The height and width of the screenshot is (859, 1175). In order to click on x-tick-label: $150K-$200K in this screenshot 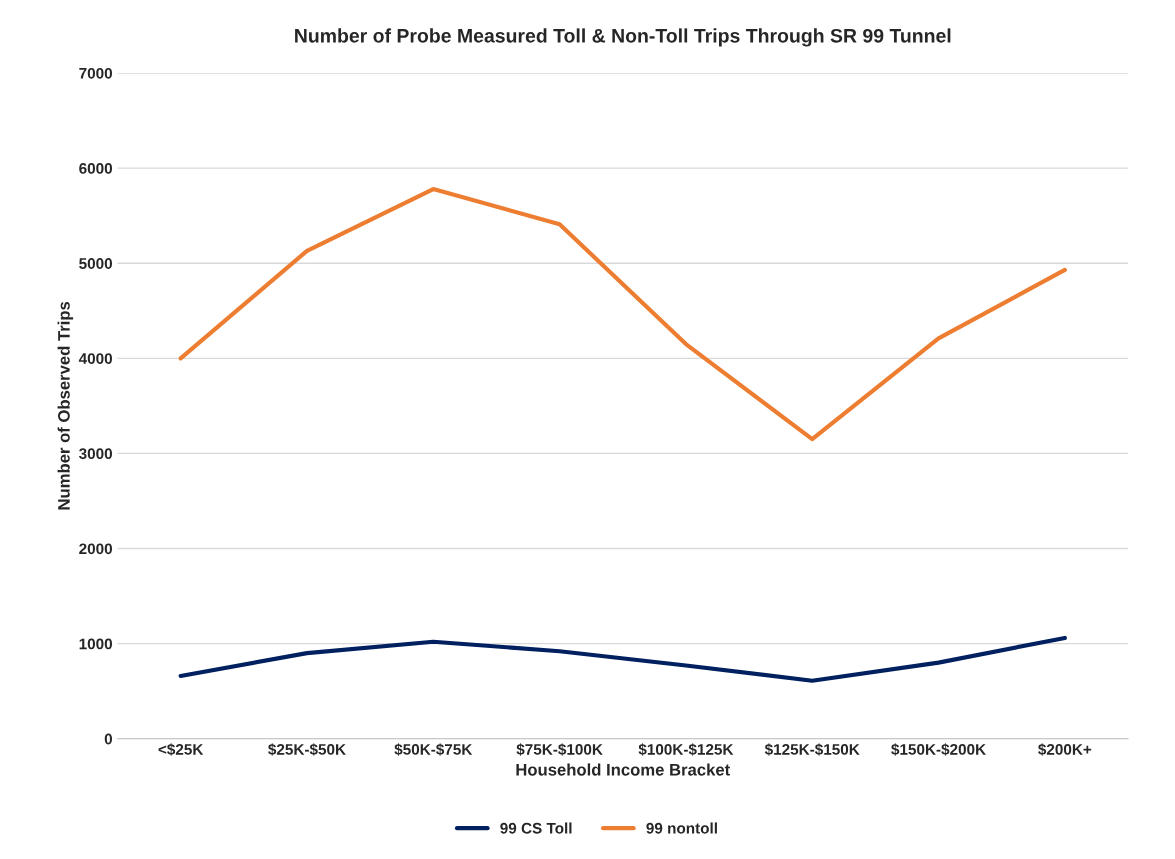, I will do `click(938, 749)`.